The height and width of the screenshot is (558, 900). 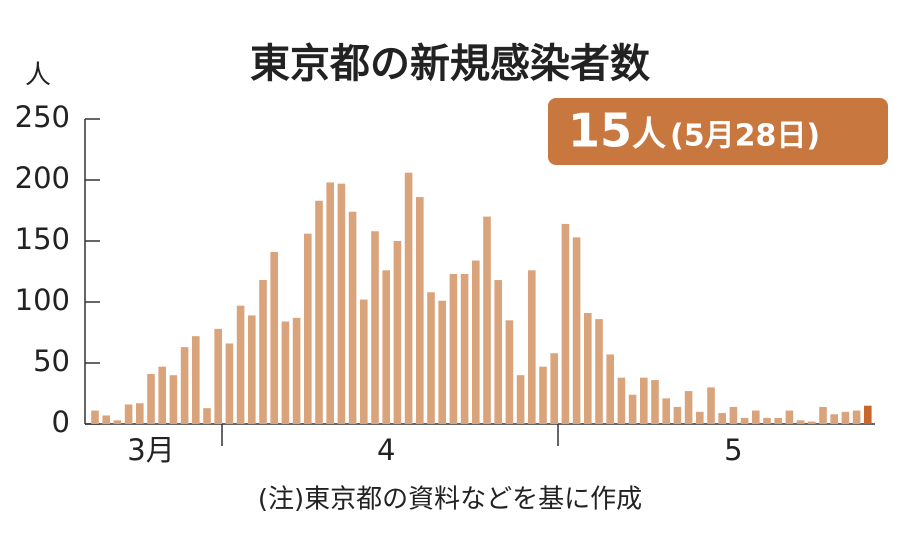 I want to click on y-tick-label: 100, so click(x=42, y=300).